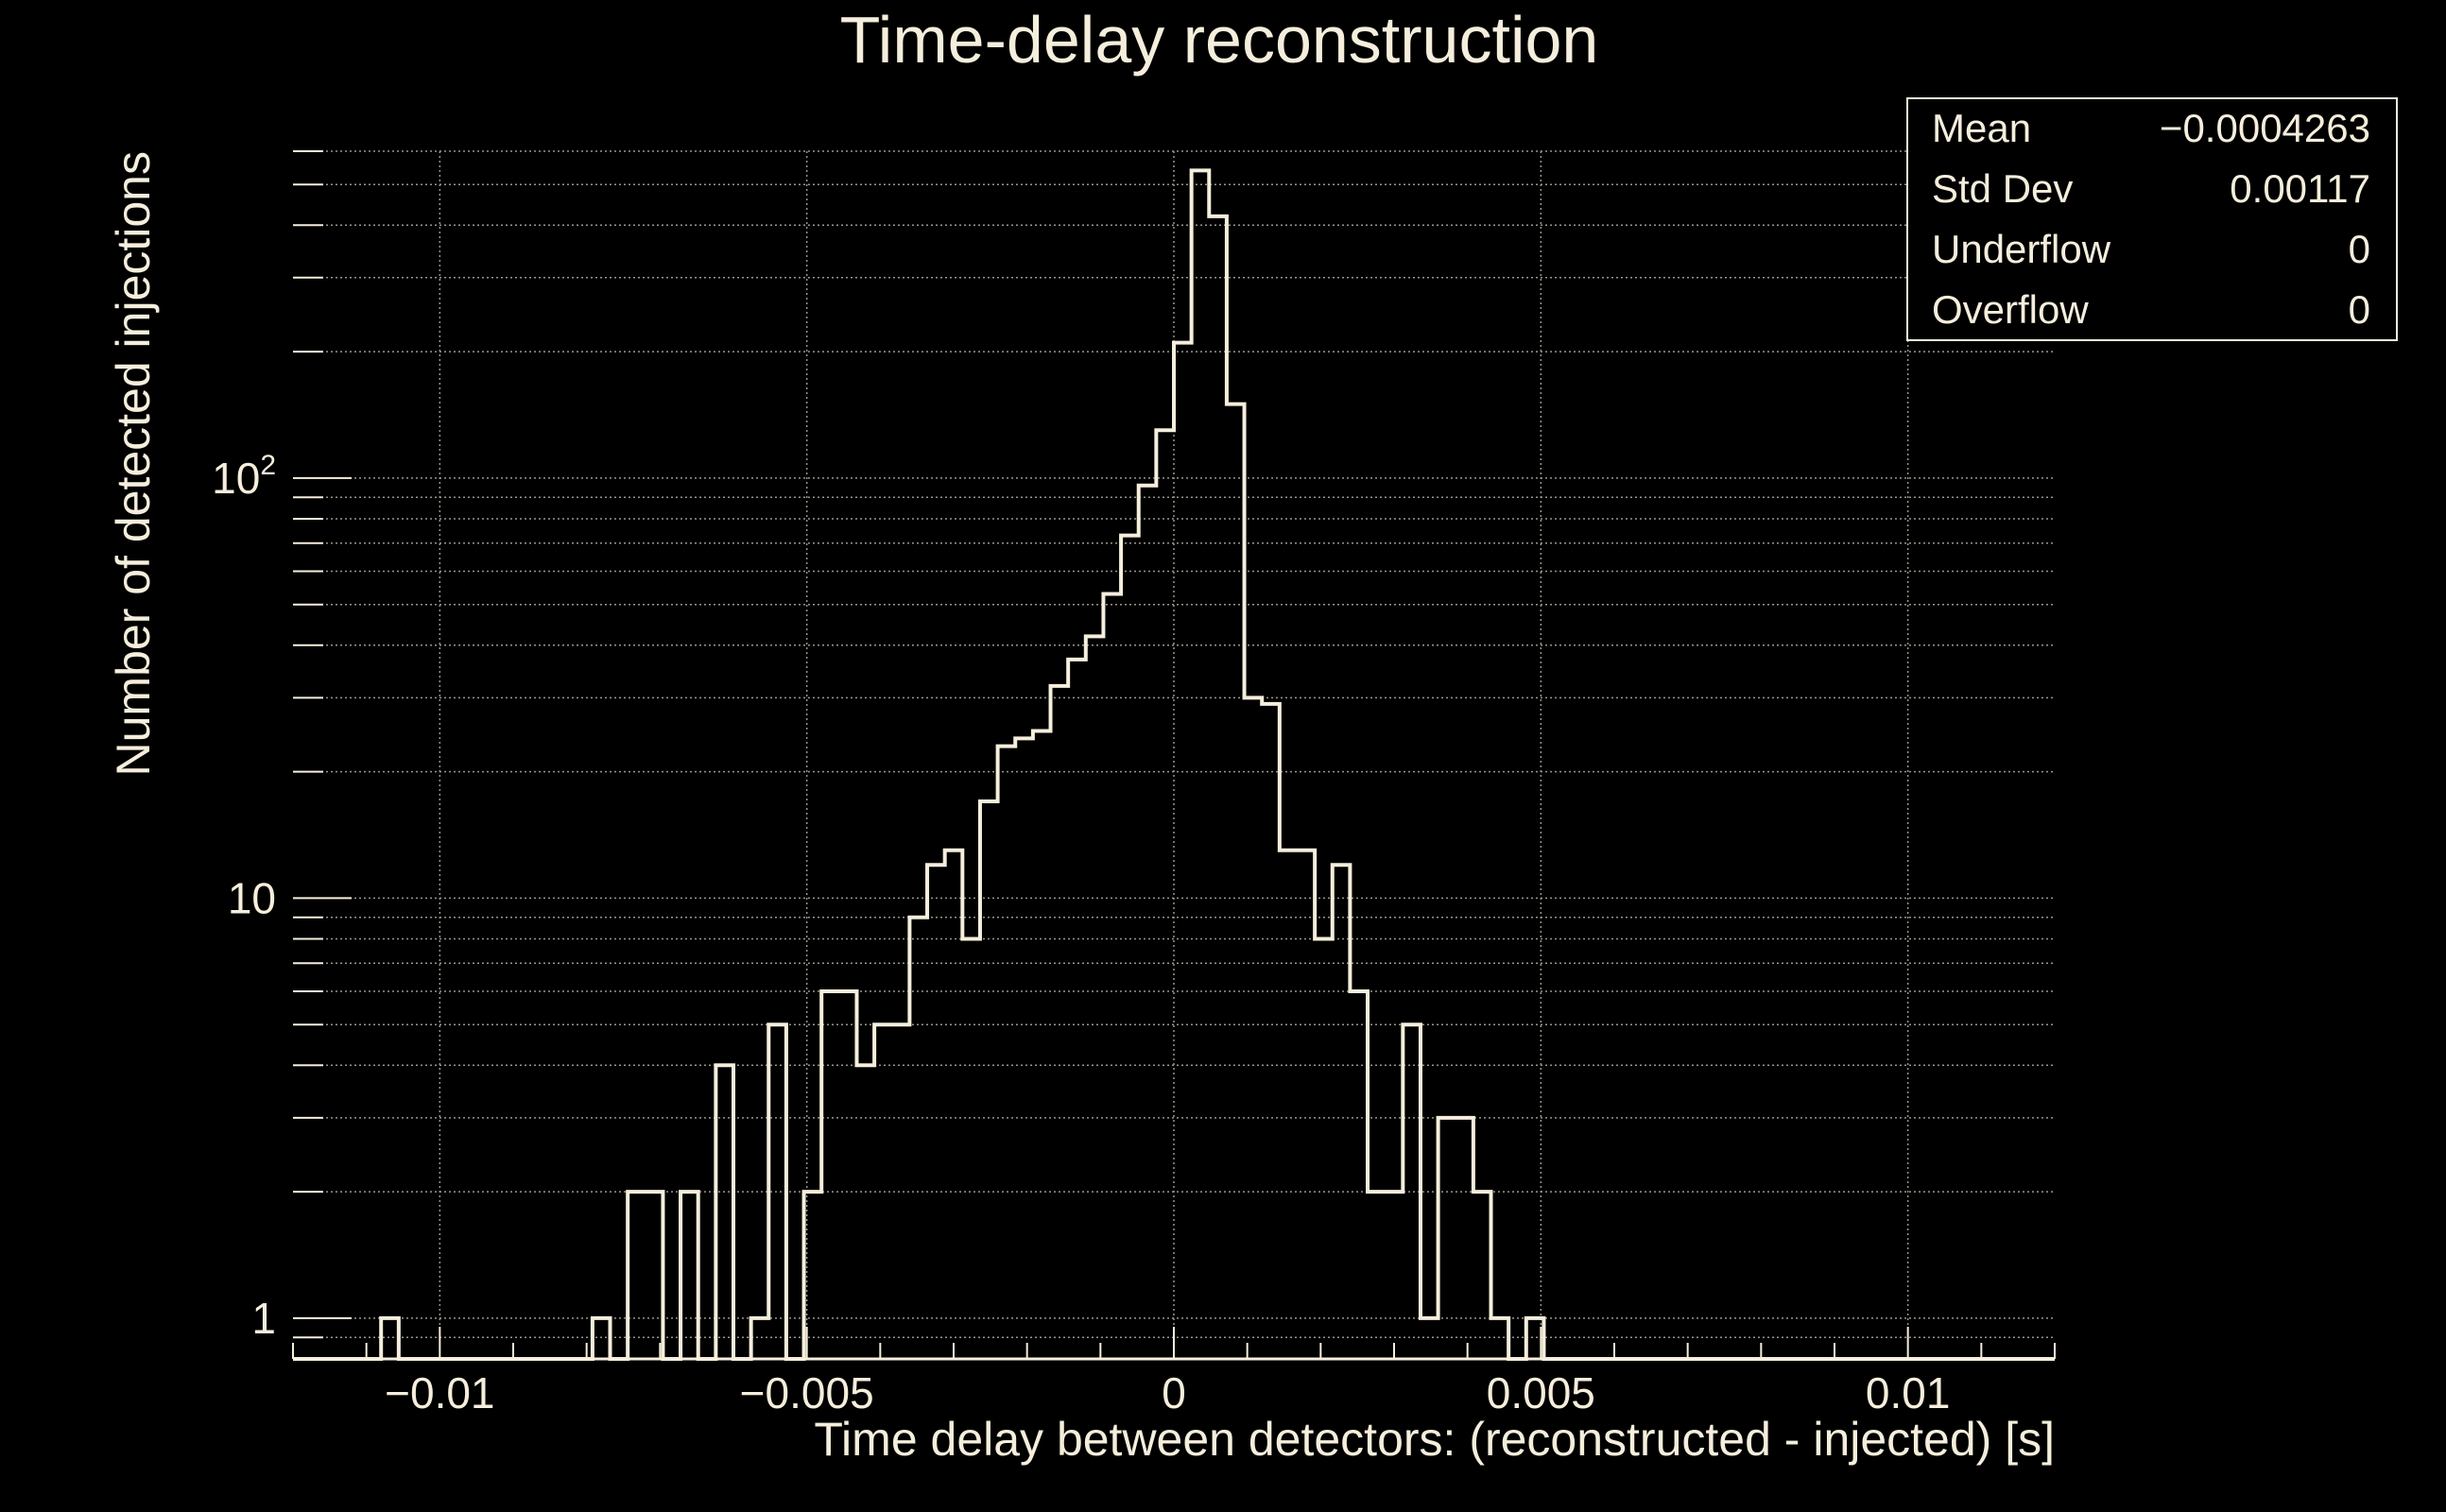  Describe the element at coordinates (2300, 188) in the screenshot. I see `stats-value-std-dev: 0.00117` at that location.